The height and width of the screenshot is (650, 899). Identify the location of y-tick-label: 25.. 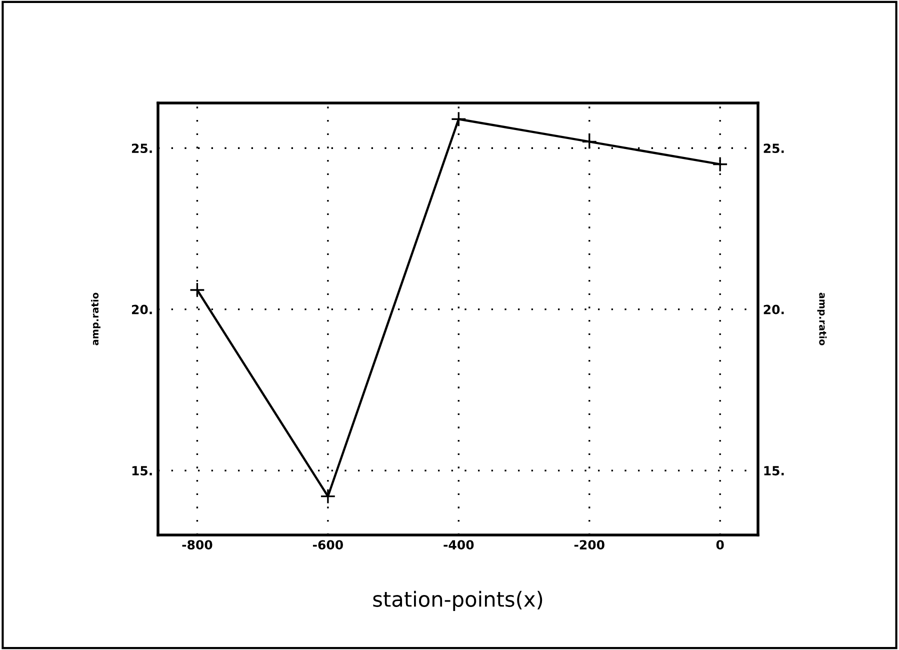
(142, 149).